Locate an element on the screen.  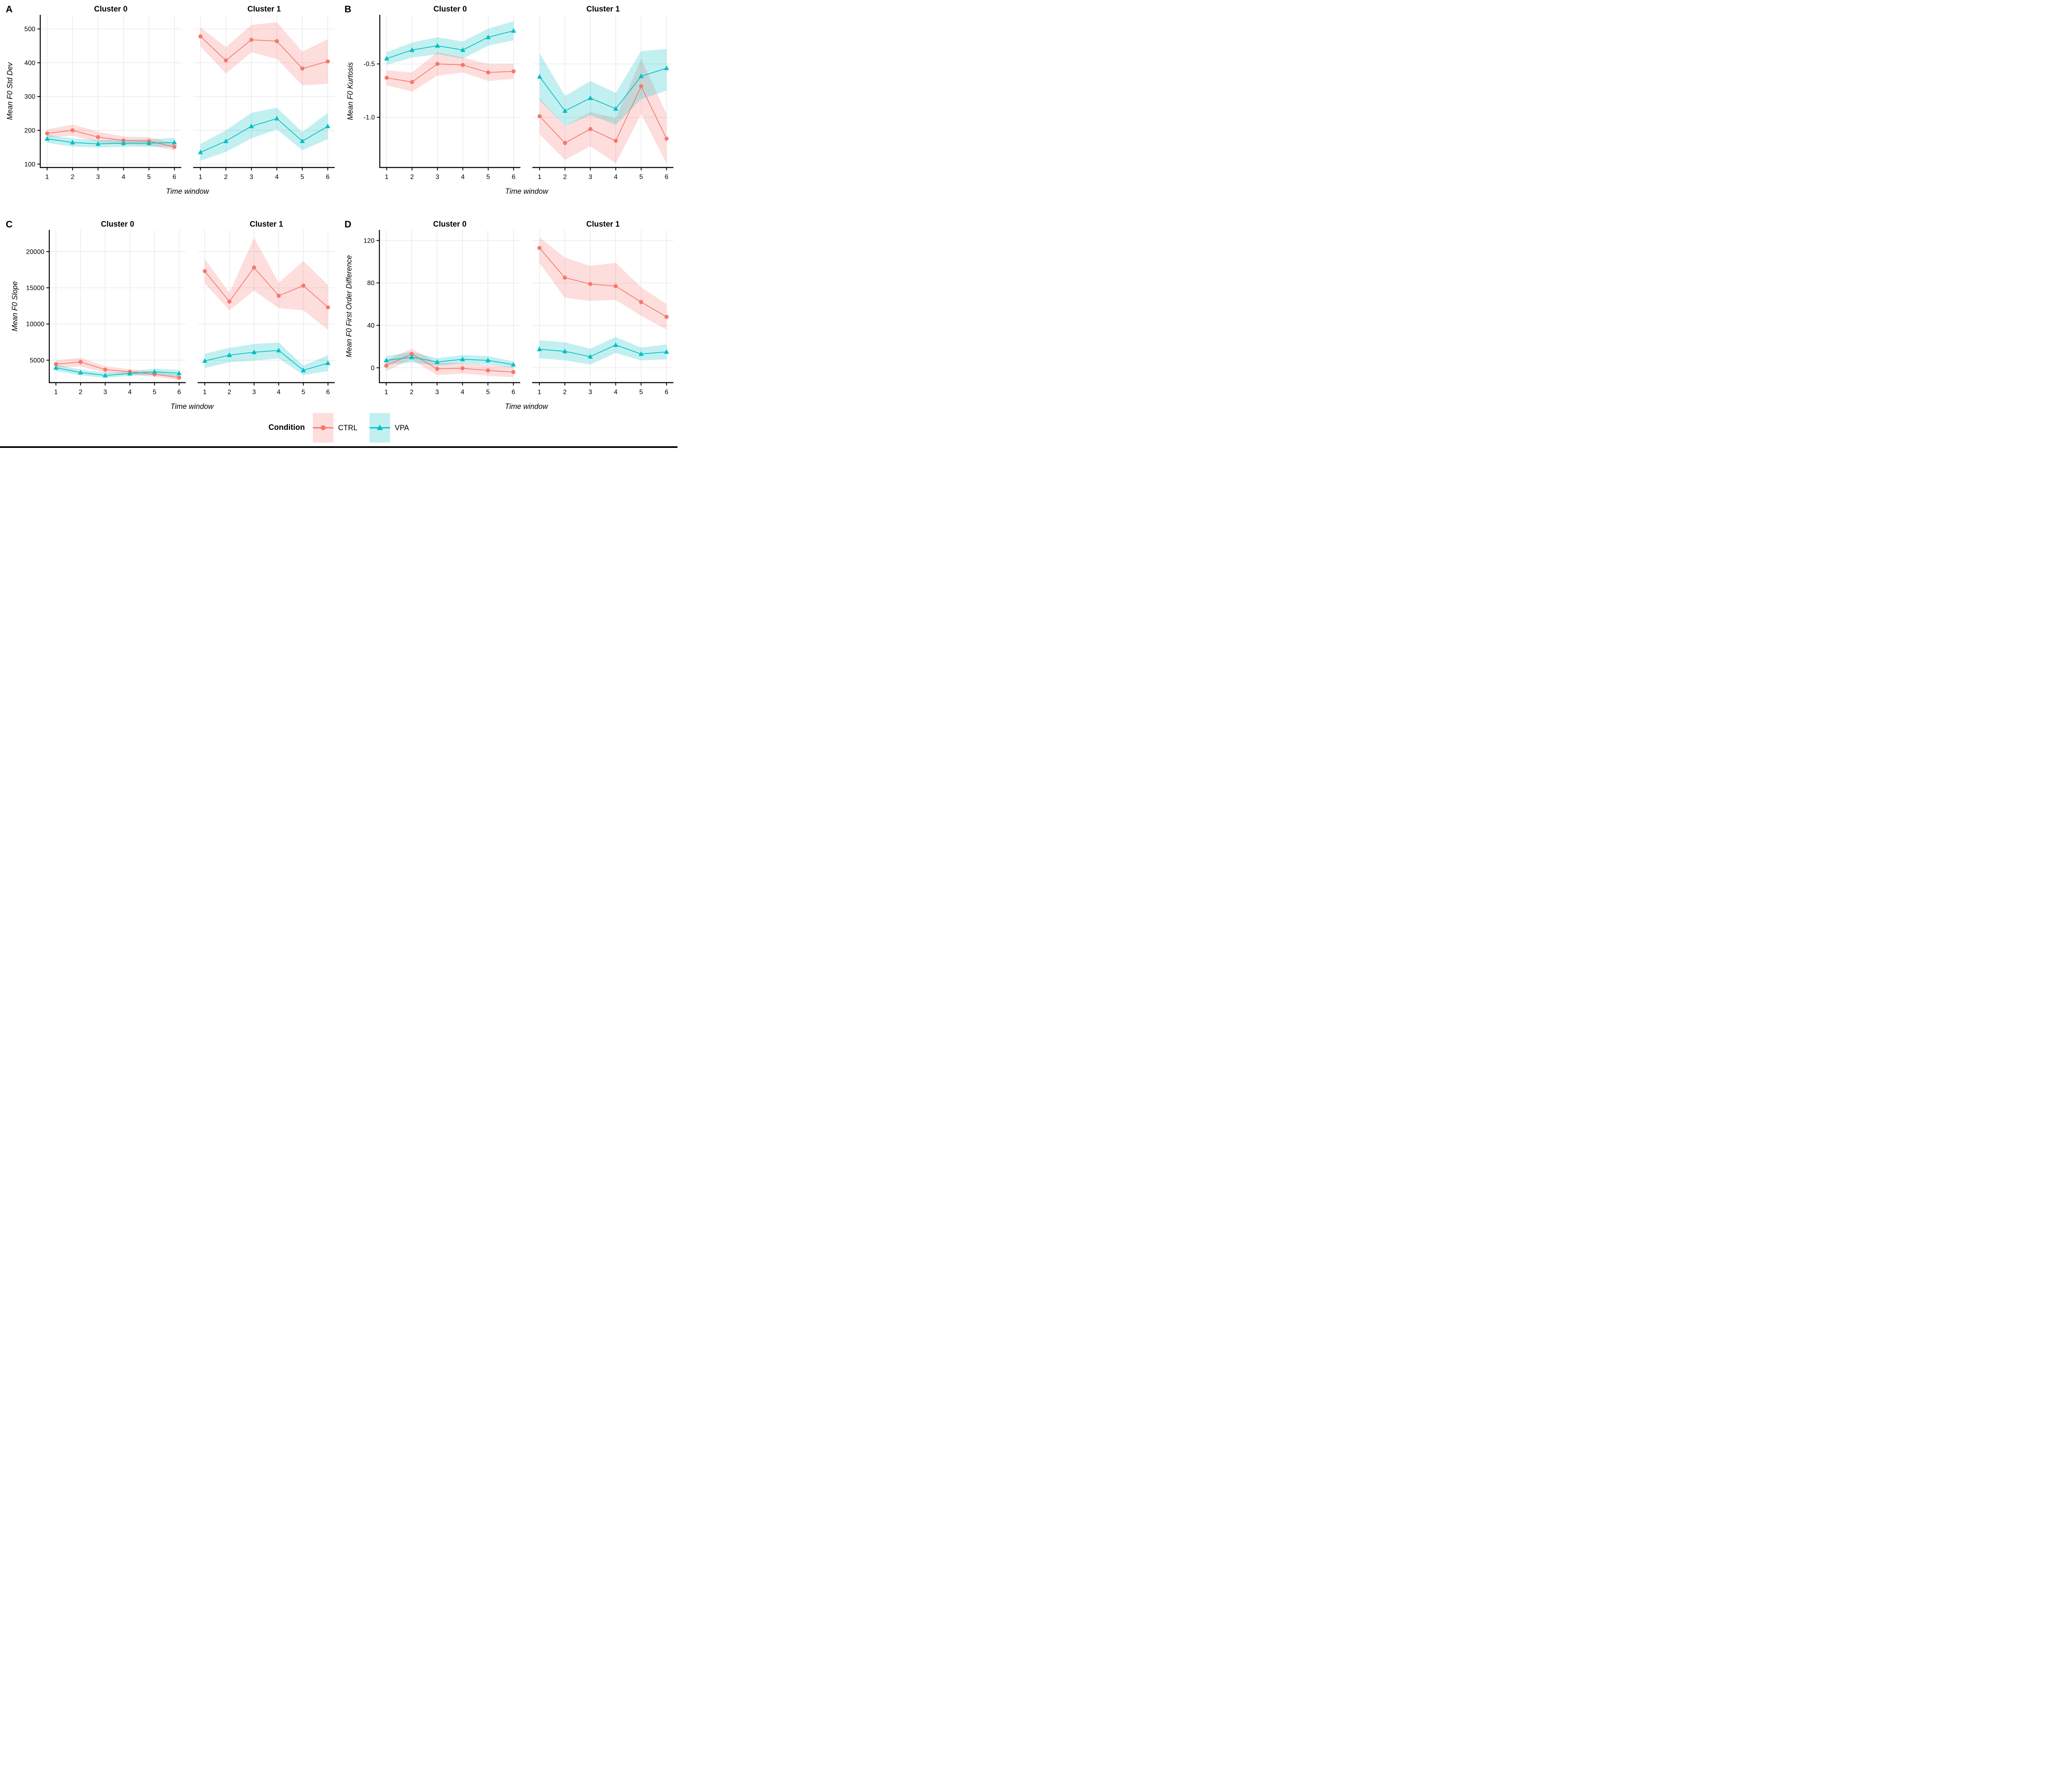
y-tick-label: 15000 is located at coordinates (35, 288).